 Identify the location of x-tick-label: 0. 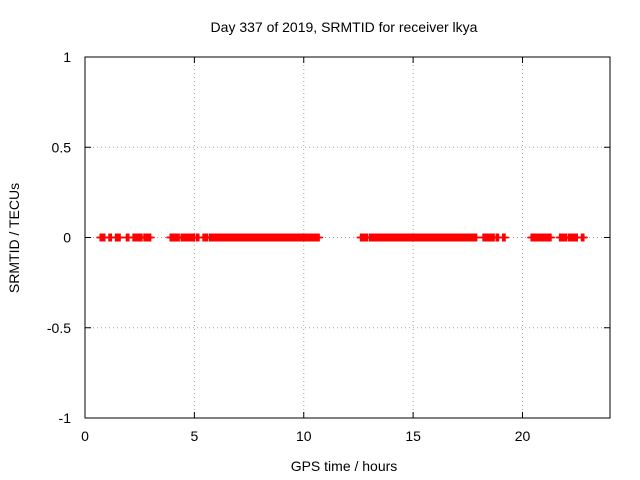
(85, 436).